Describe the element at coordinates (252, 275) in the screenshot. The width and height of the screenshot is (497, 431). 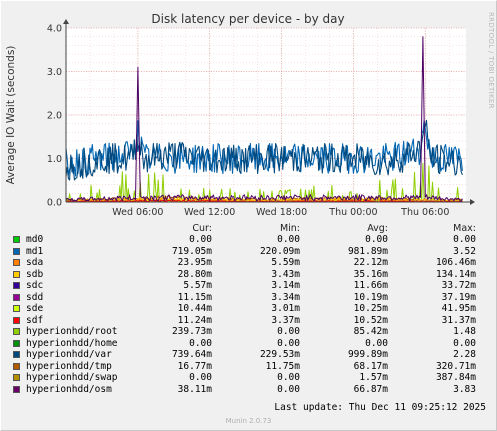
I see `legend-item: sdb 28.80m 3.43m 35.16m 134.14m` at that location.